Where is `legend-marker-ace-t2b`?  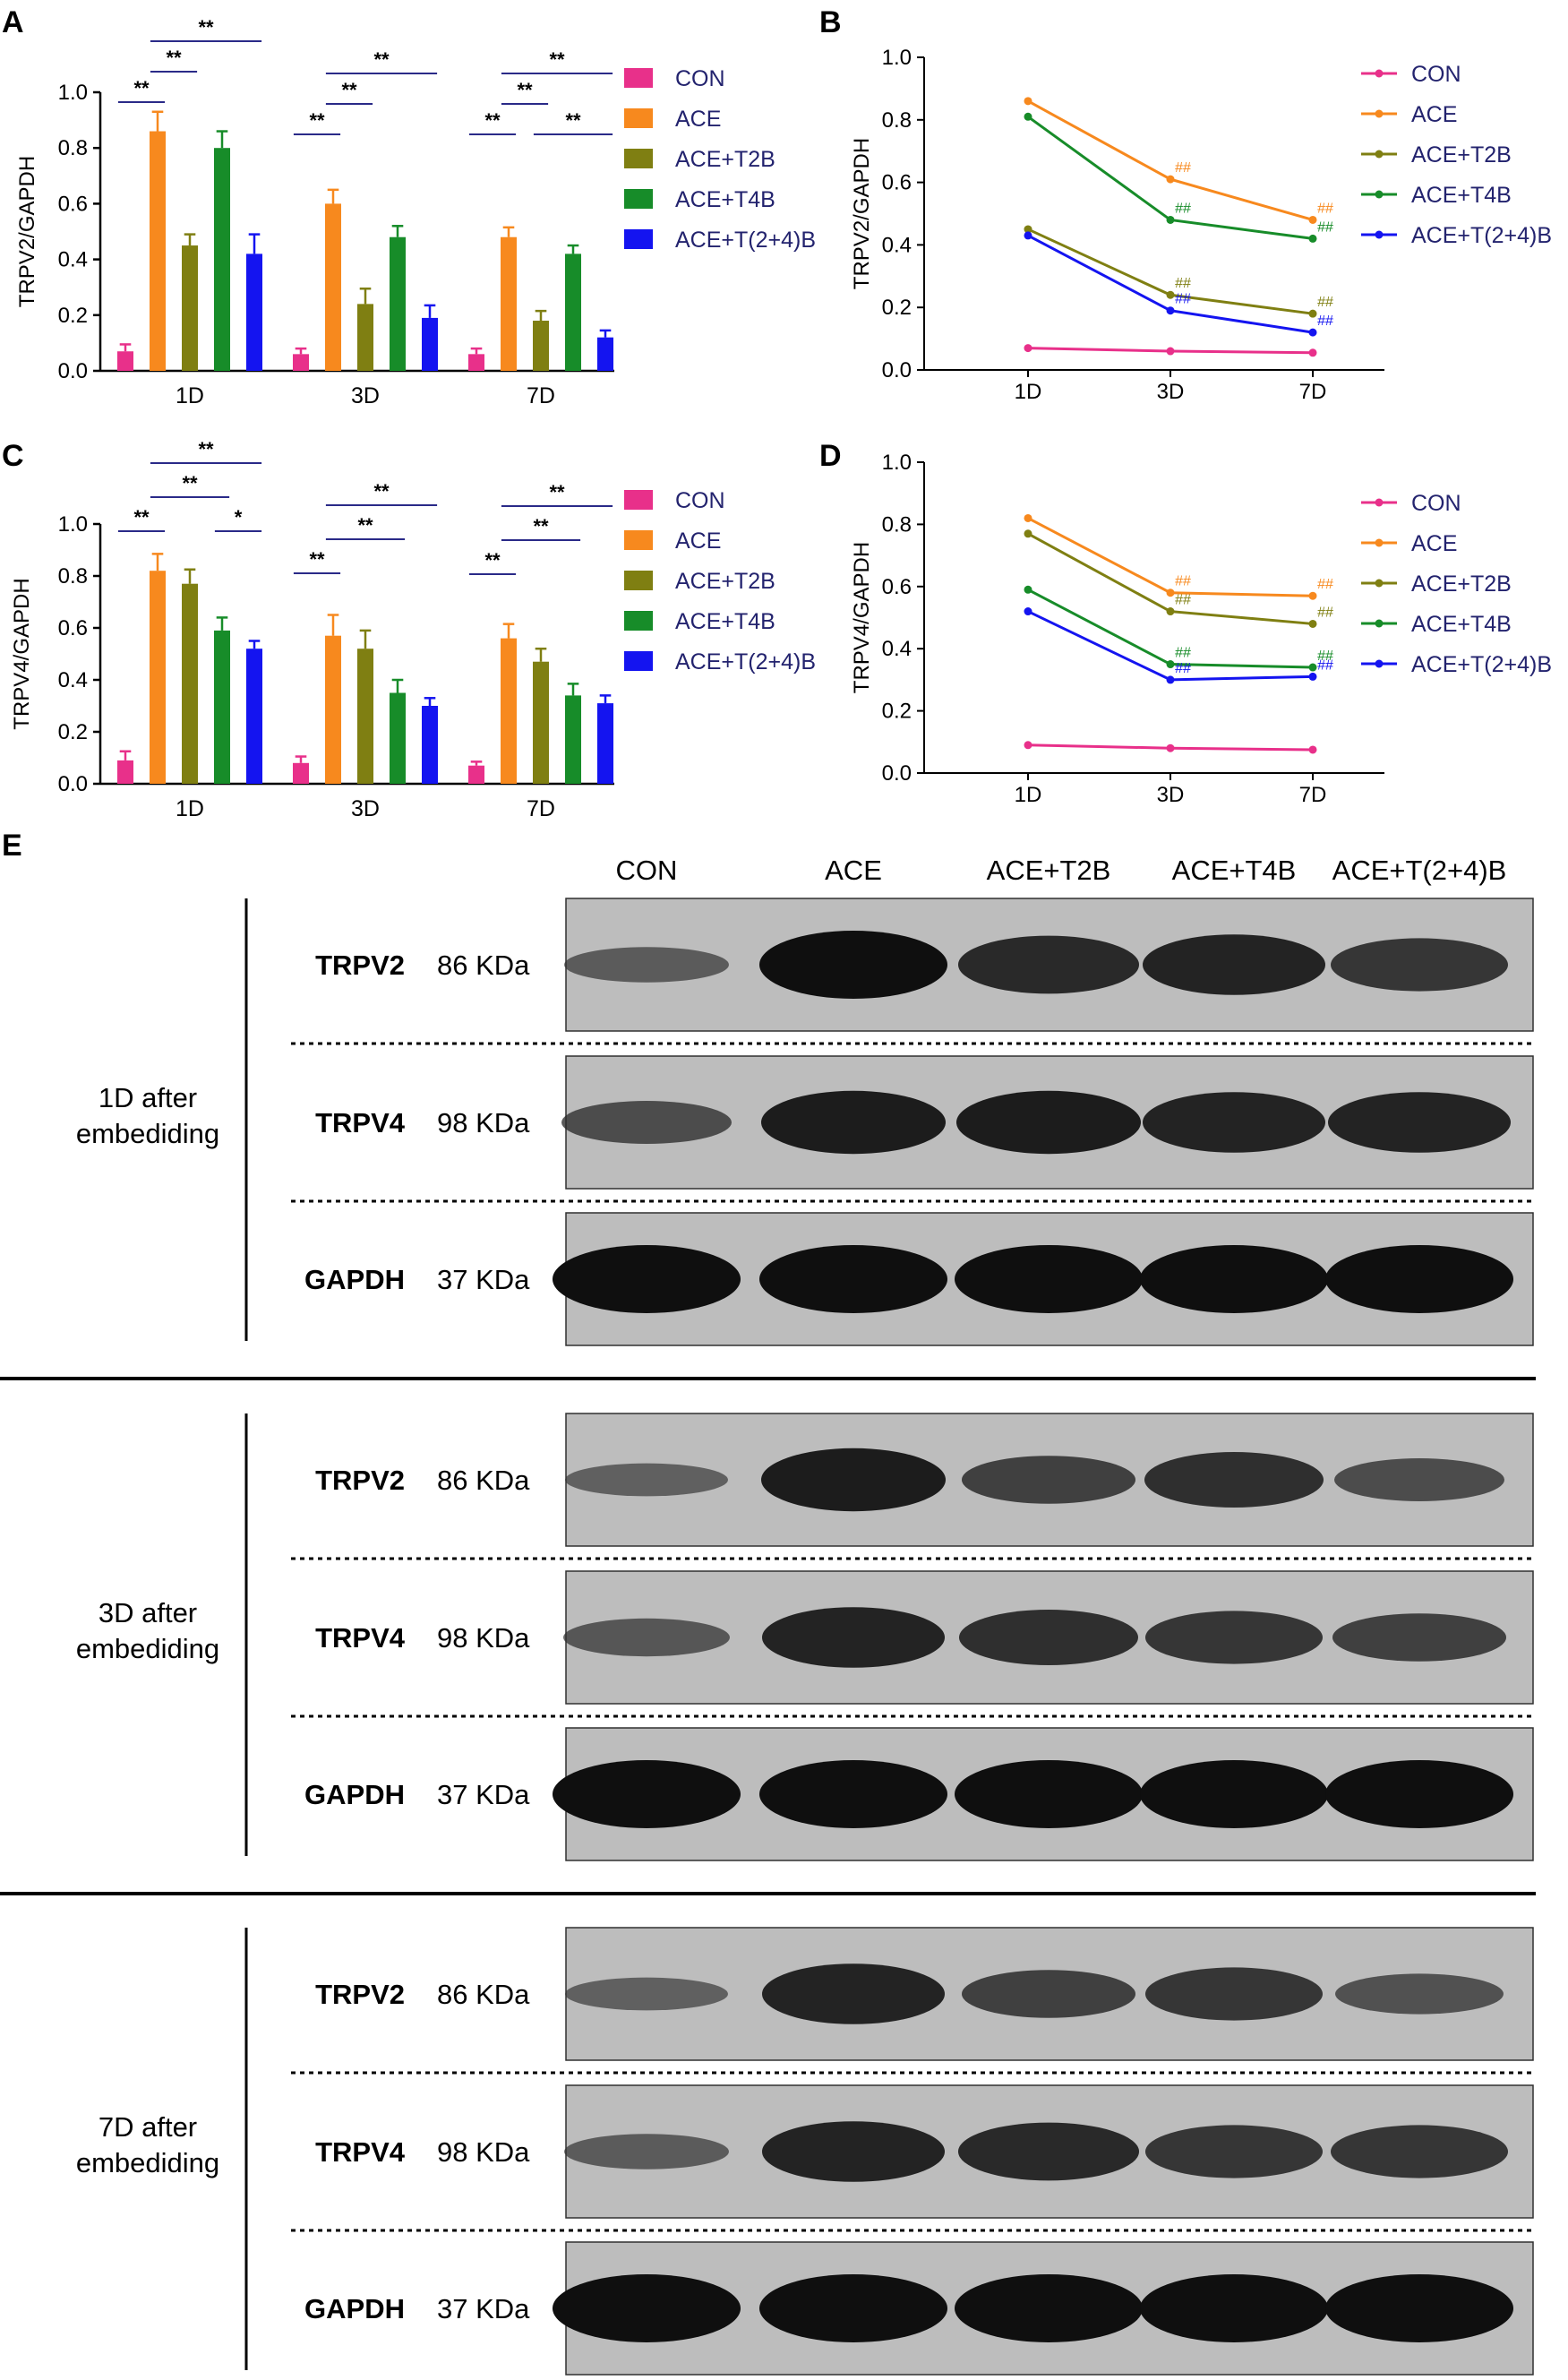
legend-marker-ace-t2b is located at coordinates (1379, 154).